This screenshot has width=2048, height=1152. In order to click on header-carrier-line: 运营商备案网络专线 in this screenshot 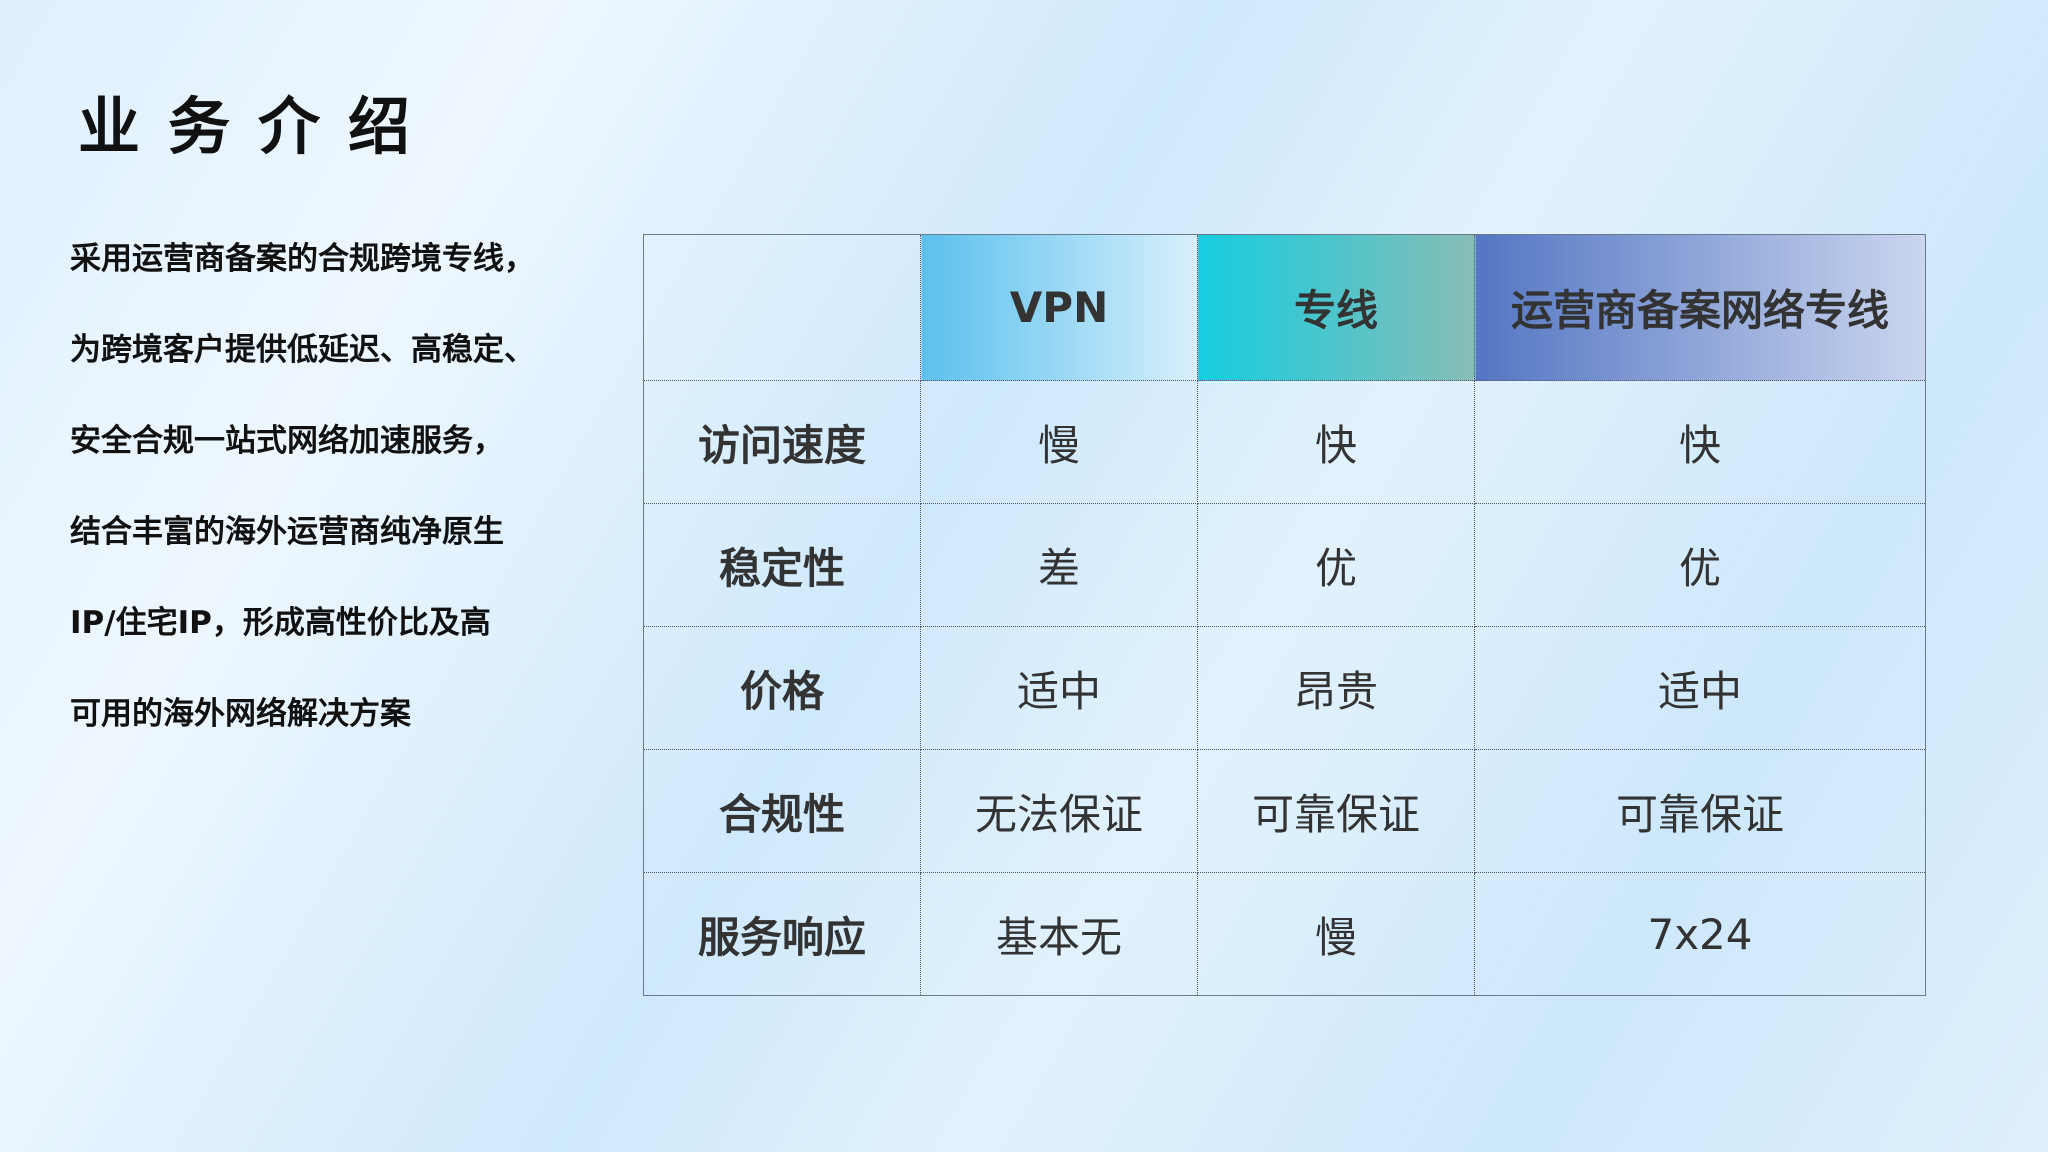, I will do `click(1700, 307)`.